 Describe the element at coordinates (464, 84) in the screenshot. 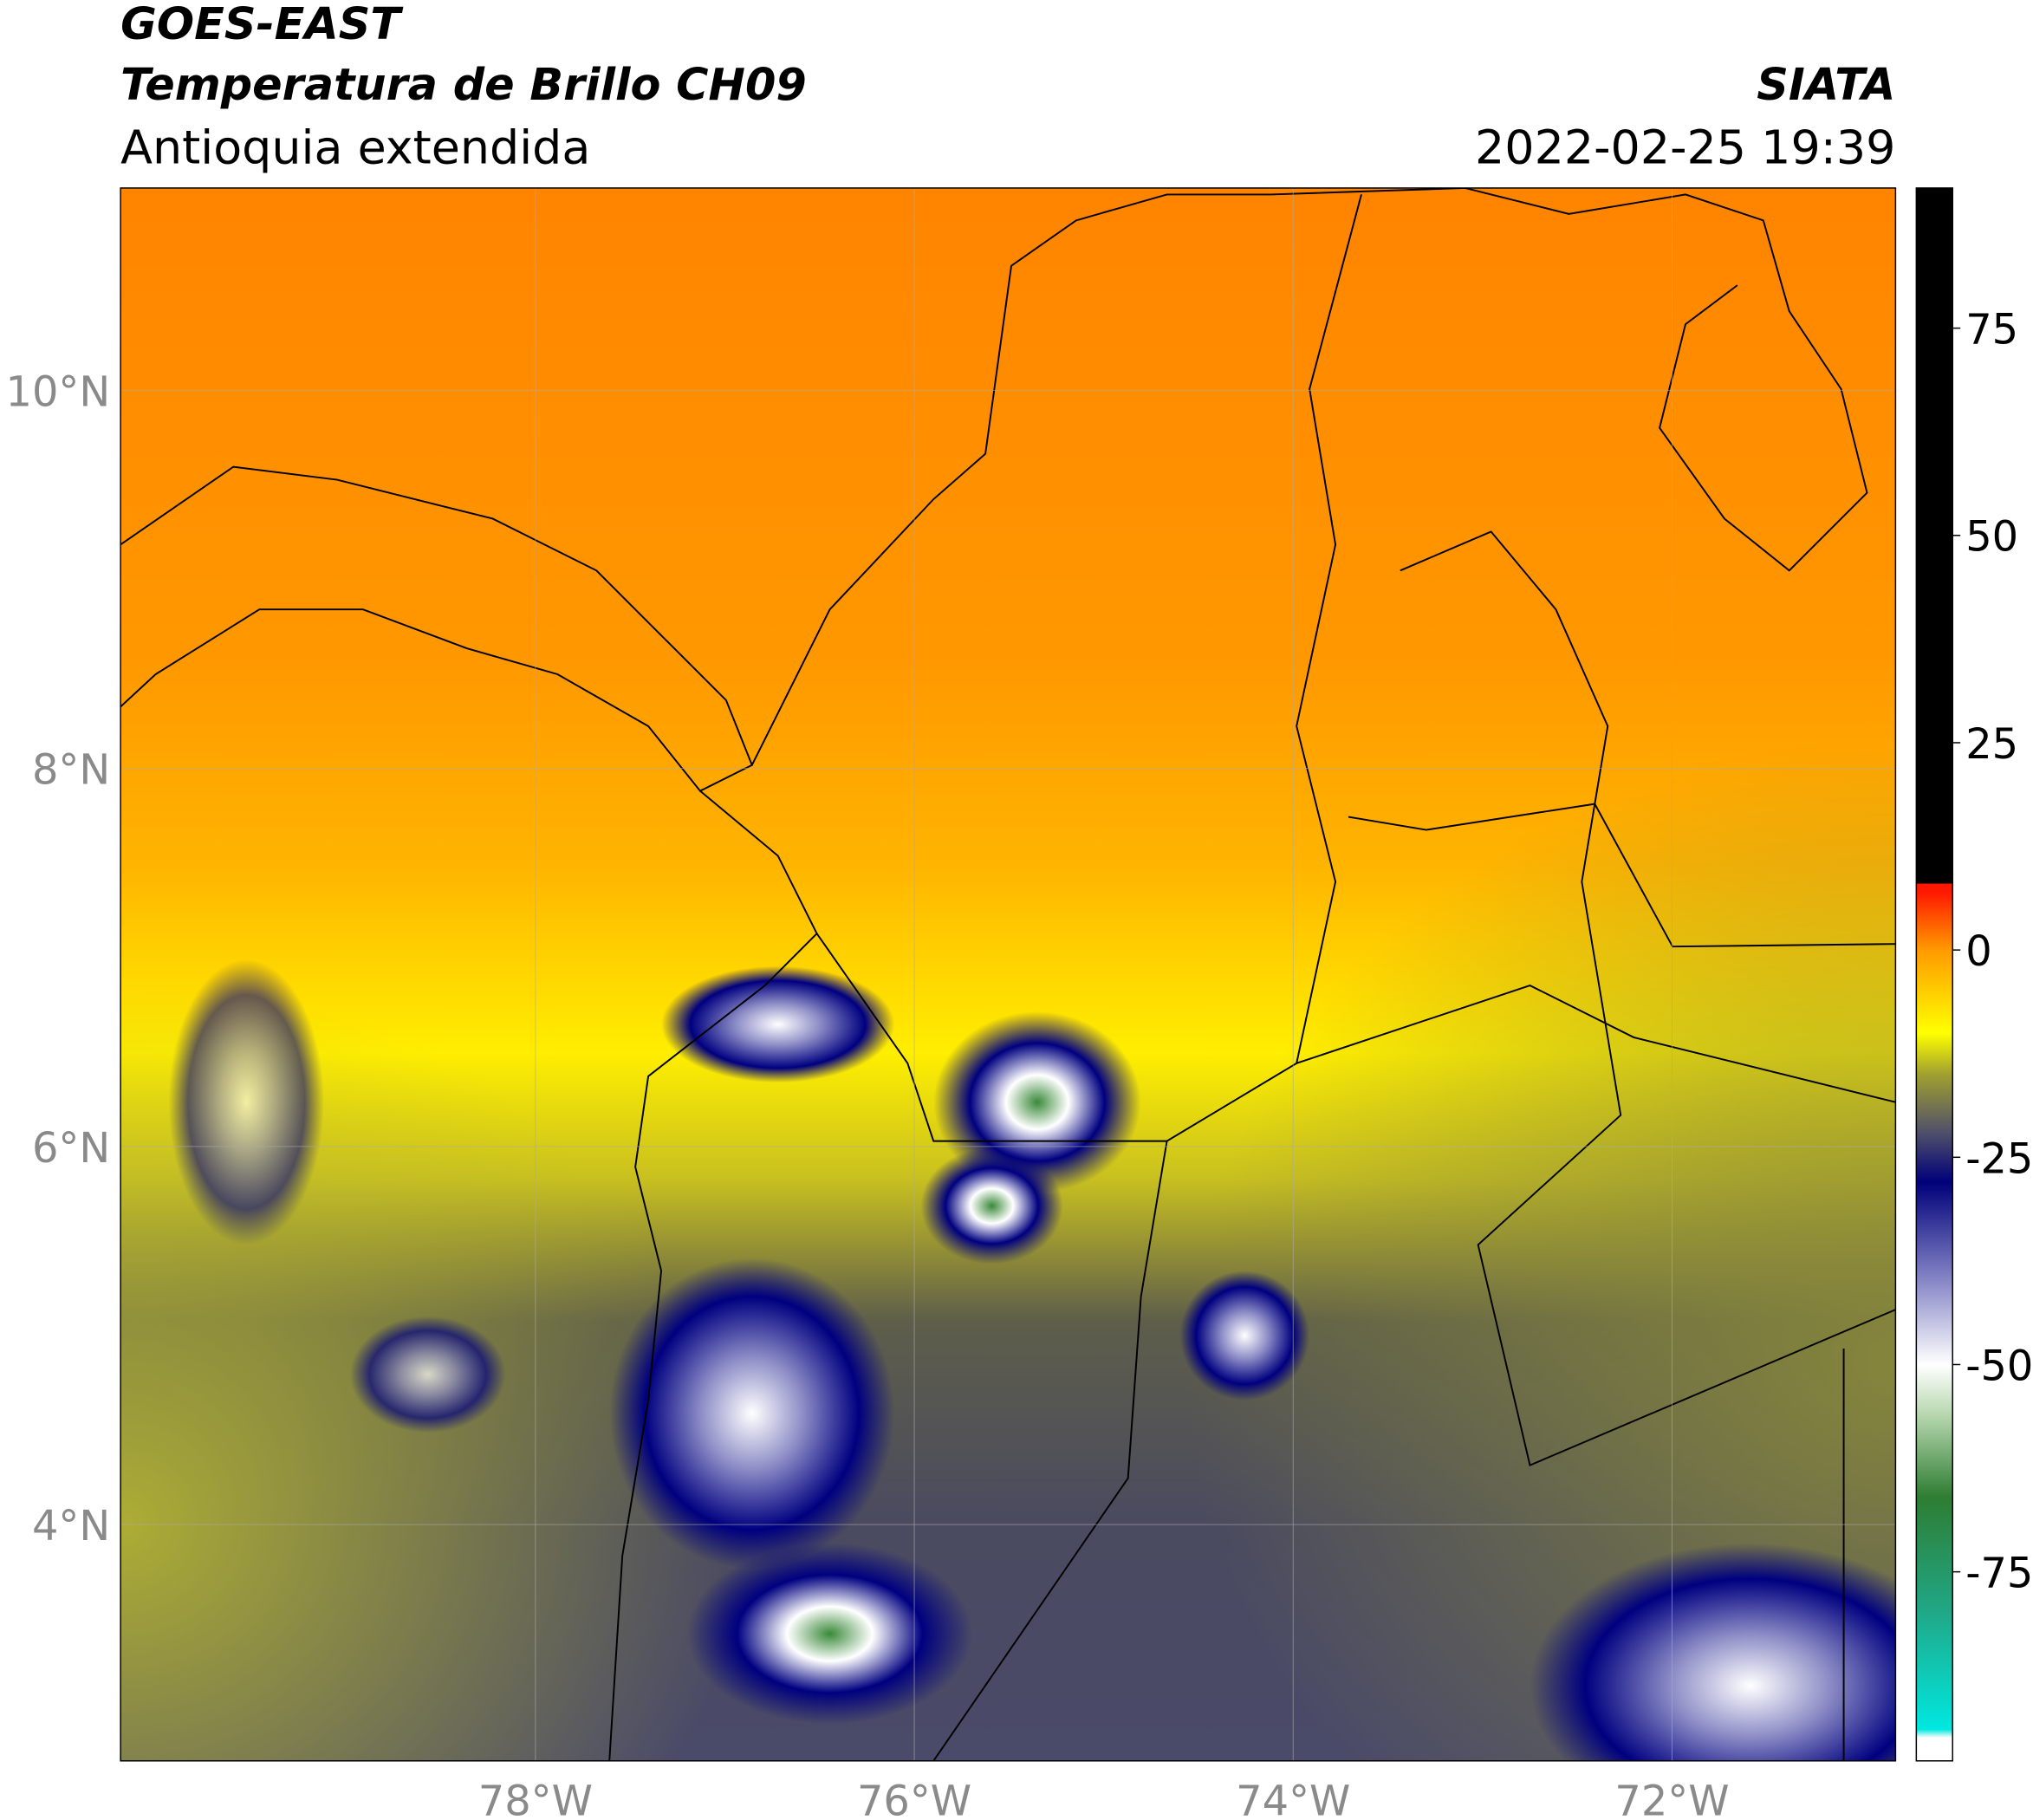

I see `title: Temperatura de Brillo CH09` at that location.